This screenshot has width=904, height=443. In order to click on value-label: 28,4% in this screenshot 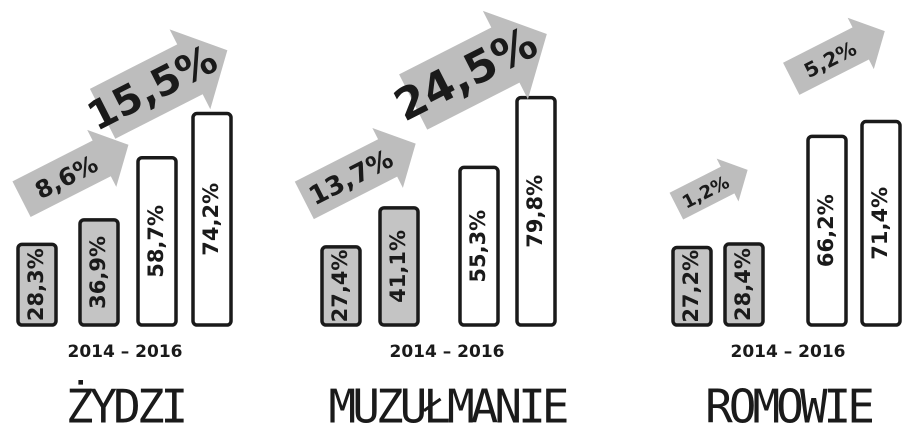, I will do `click(743, 284)`.